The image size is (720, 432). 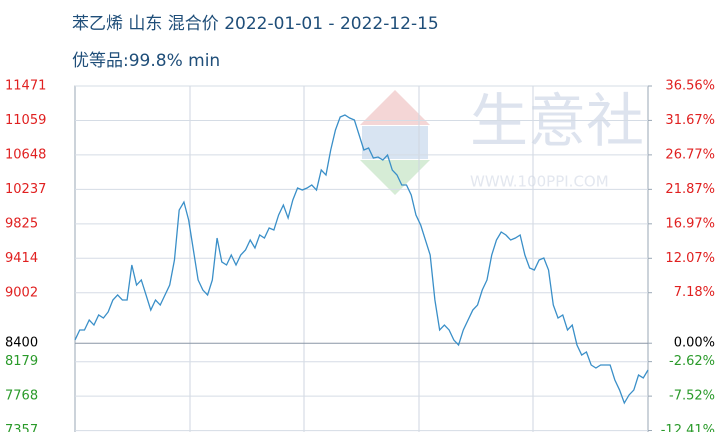 I want to click on watermark-text: 生意社, so click(x=557, y=121).